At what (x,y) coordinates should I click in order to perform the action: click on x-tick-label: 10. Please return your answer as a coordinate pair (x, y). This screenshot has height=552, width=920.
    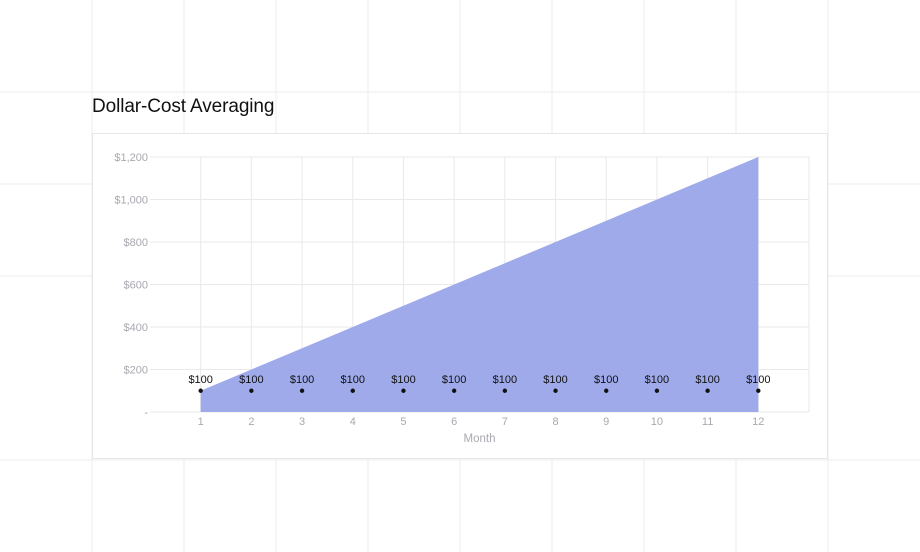
    Looking at the image, I should click on (657, 422).